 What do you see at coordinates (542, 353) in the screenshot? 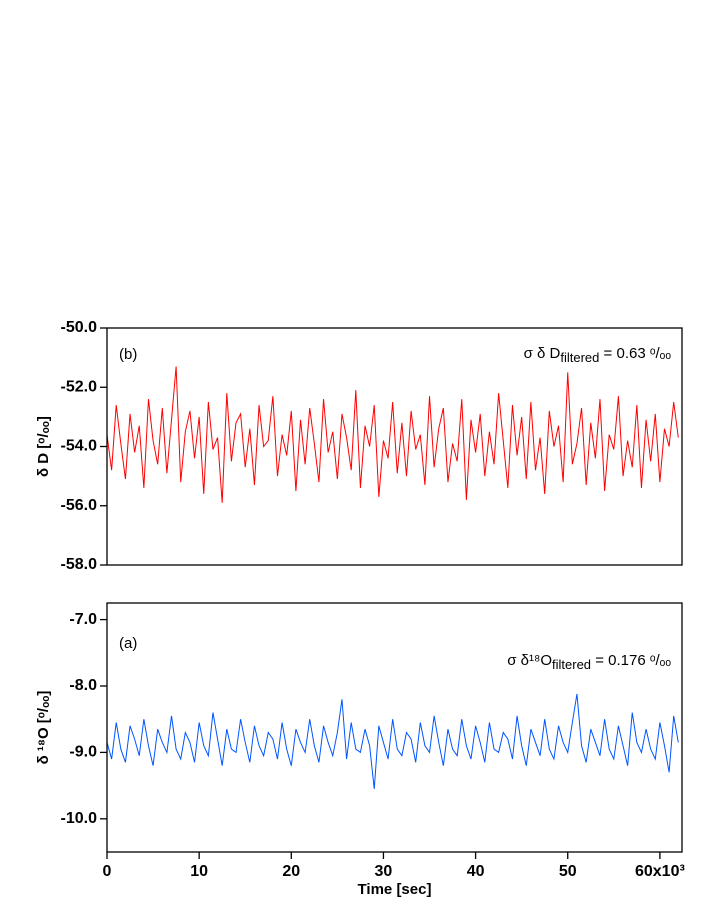
I see `stat-prefix: σ δ D` at bounding box center [542, 353].